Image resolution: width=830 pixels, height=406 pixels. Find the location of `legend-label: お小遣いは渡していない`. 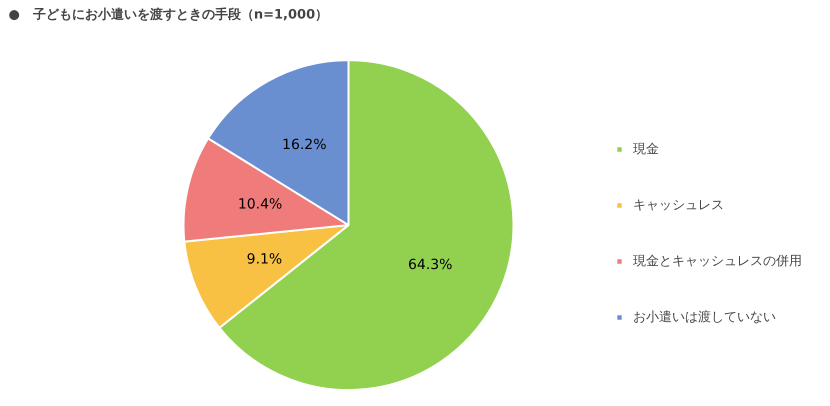

legend-label: お小遣いは渡していない is located at coordinates (704, 317).